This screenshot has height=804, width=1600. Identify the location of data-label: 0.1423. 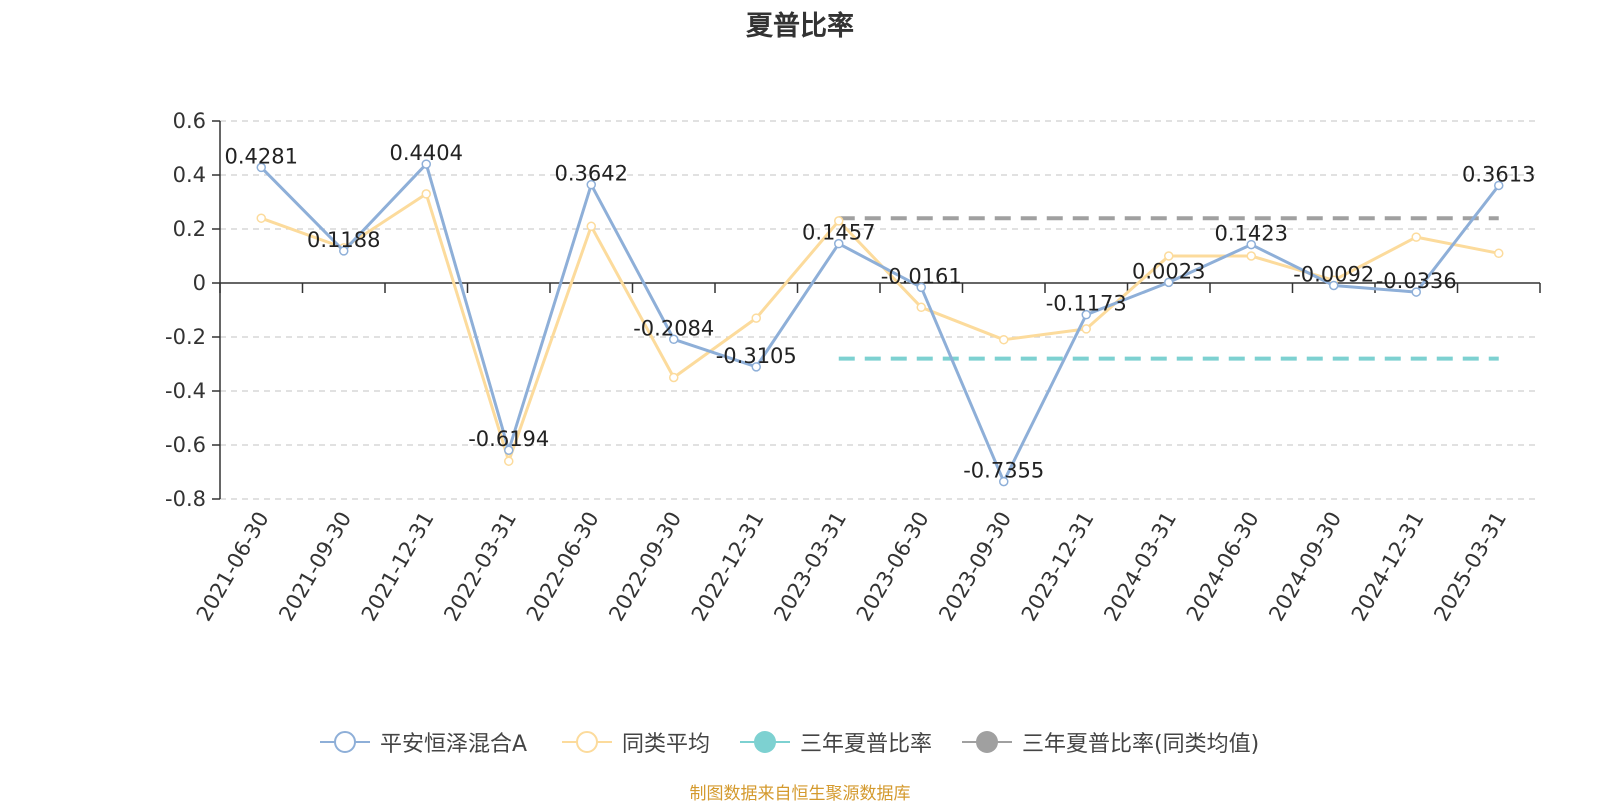
(1251, 234).